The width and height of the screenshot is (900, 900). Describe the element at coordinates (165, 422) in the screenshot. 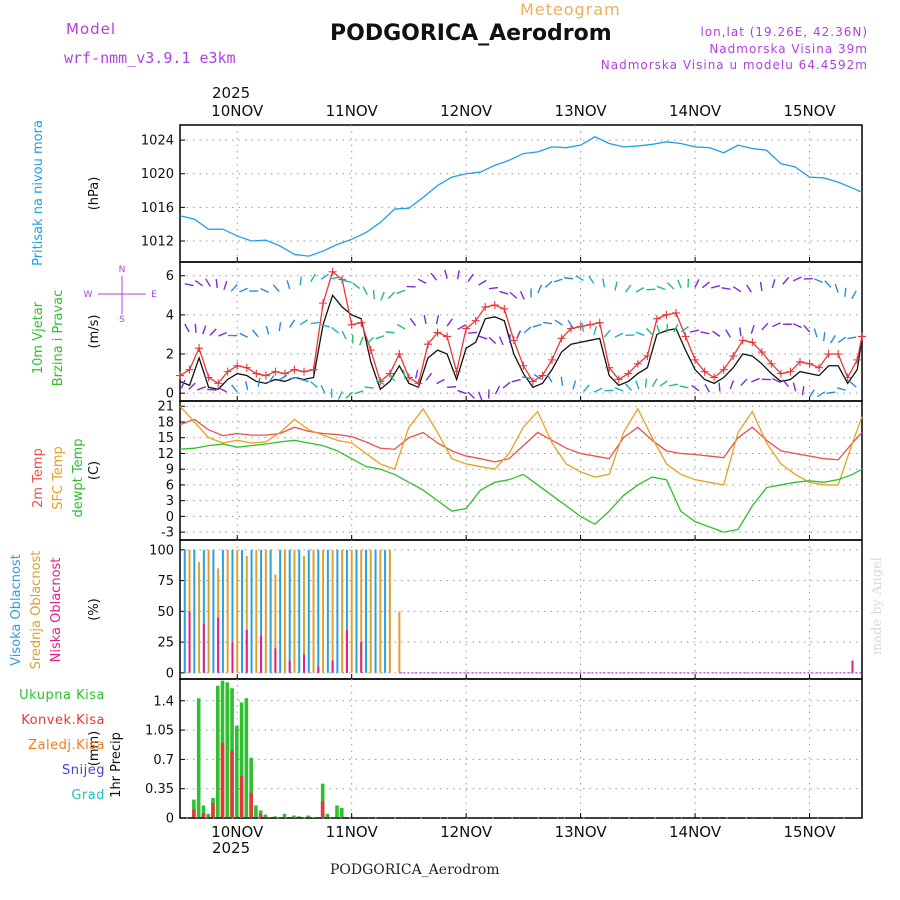

I see `temperature-ytick-label: 18` at that location.